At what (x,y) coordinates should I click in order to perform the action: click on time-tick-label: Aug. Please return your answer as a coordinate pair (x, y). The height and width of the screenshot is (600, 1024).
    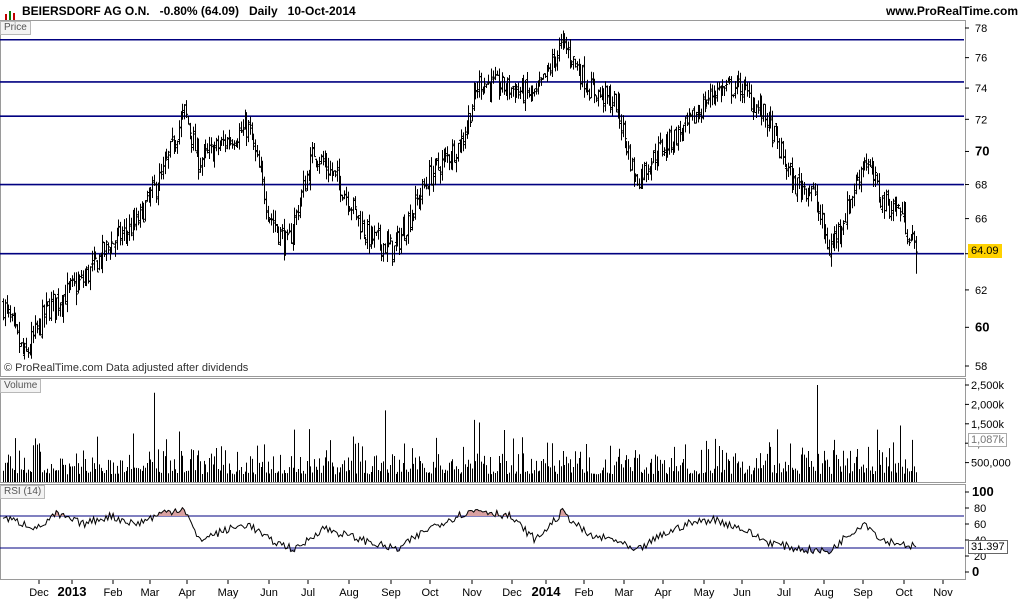
    Looking at the image, I should click on (349, 593).